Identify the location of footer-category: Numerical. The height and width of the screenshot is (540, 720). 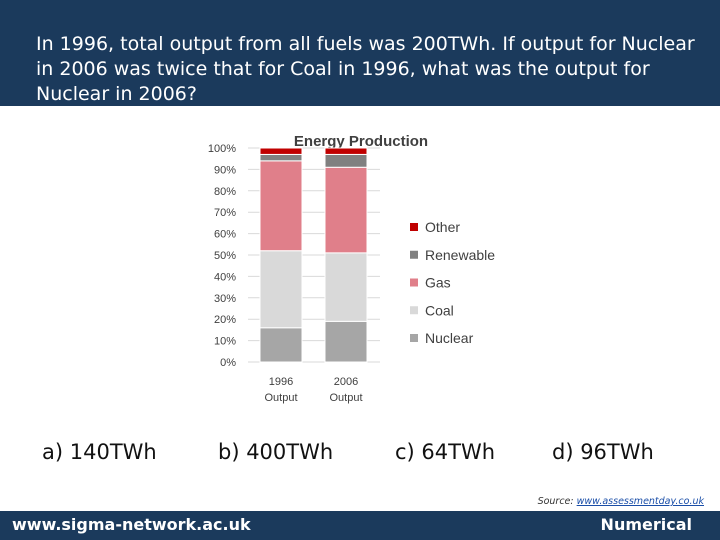
(646, 524).